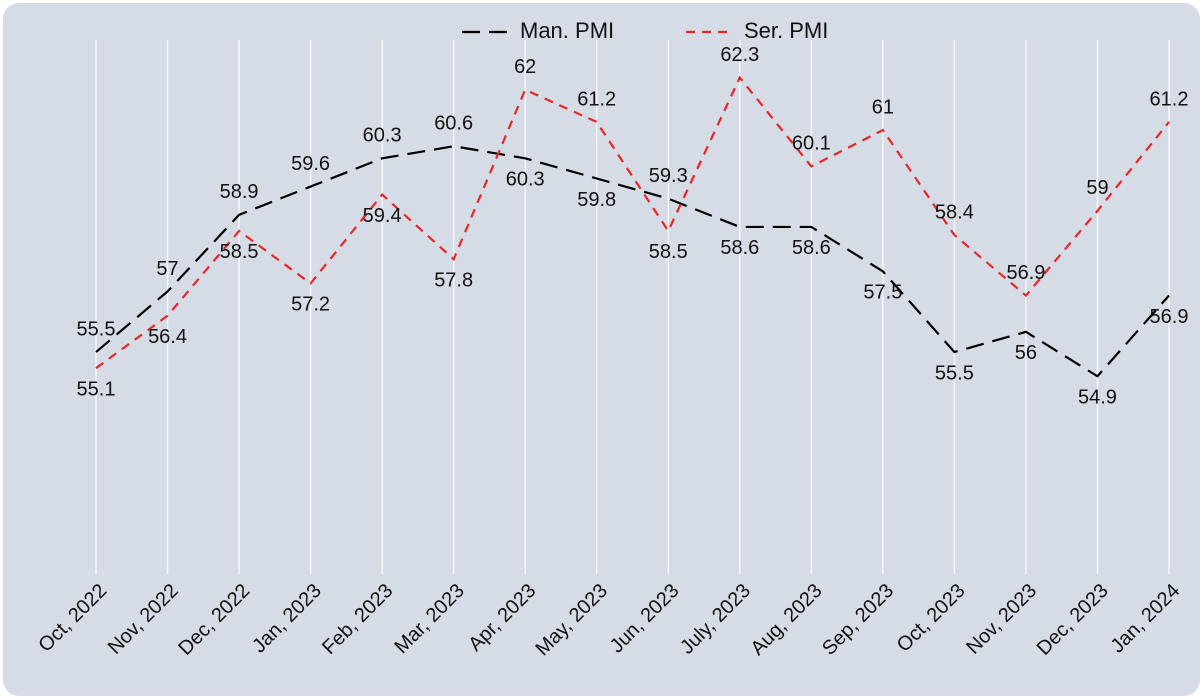 Image resolution: width=1203 pixels, height=699 pixels. Describe the element at coordinates (167, 337) in the screenshot. I see `data-label: 56.4` at that location.